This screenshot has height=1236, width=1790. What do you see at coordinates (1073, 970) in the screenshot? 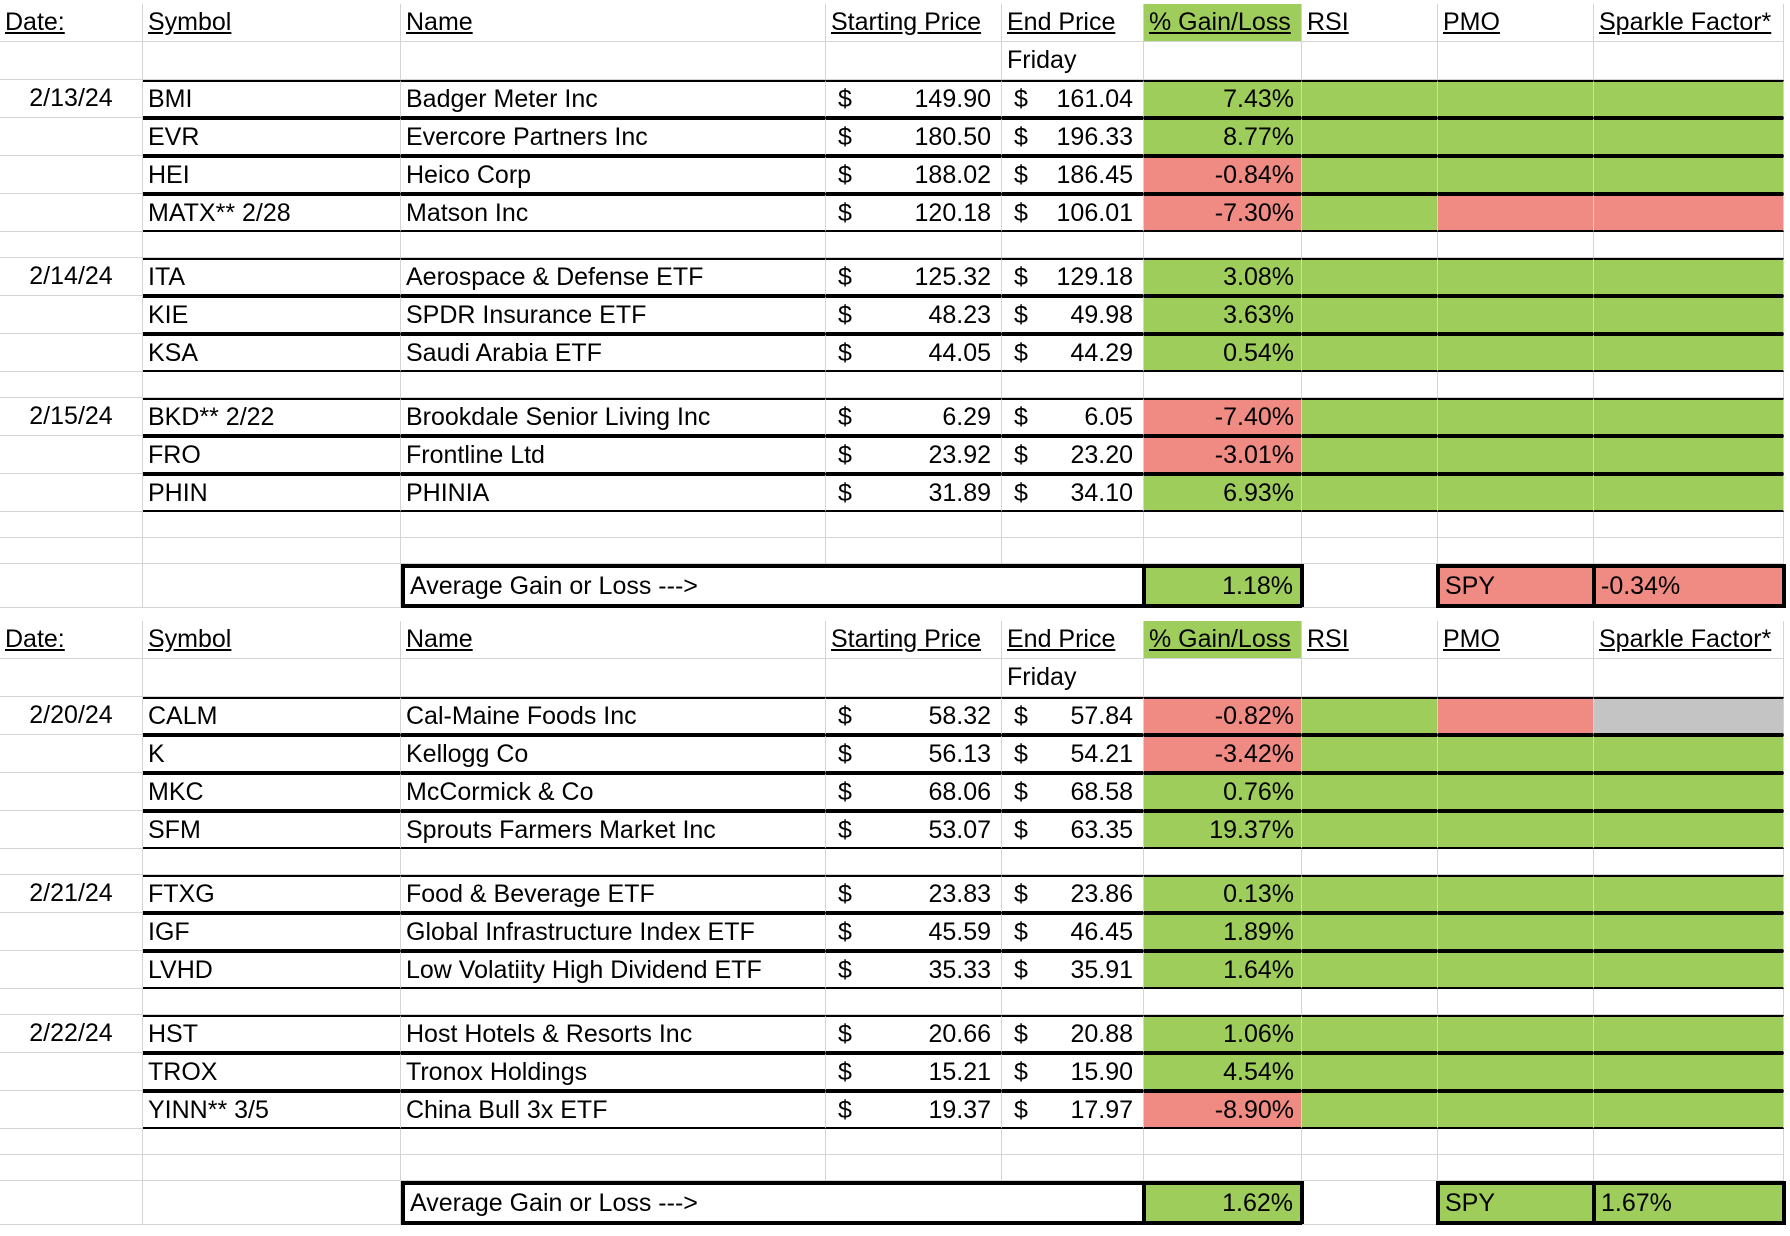
I see `end-price-cell: $35.91` at bounding box center [1073, 970].